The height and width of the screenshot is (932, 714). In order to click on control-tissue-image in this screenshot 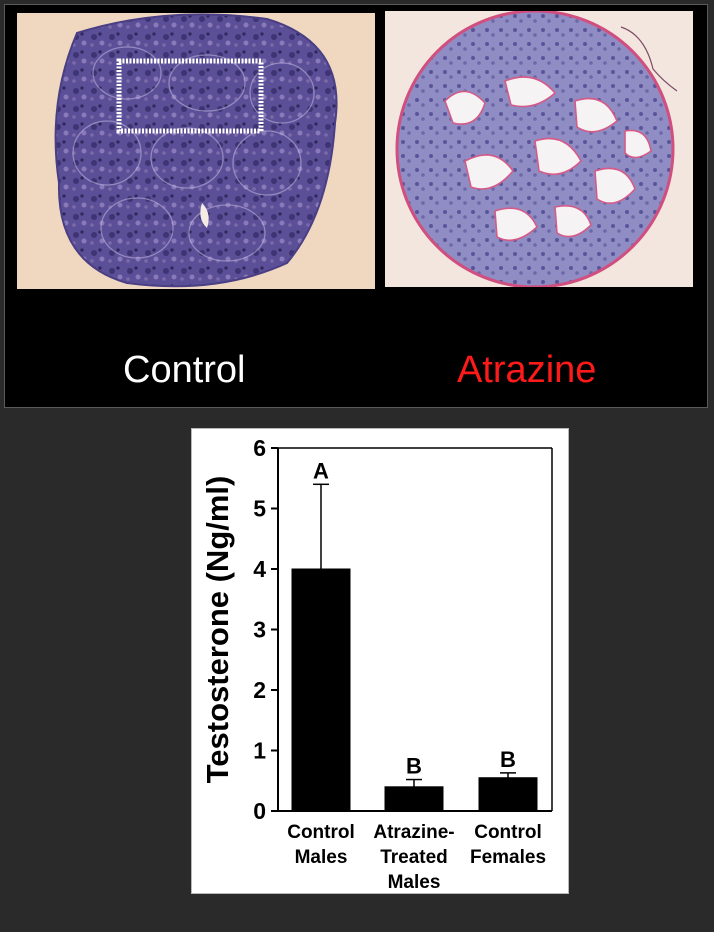, I will do `click(196, 151)`.